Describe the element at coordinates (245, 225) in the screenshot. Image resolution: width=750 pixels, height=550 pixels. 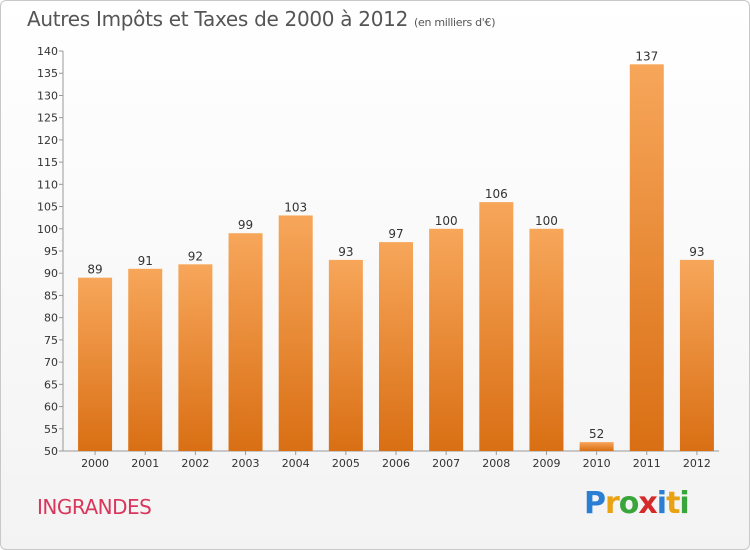
I see `value-label-2003: 99` at that location.